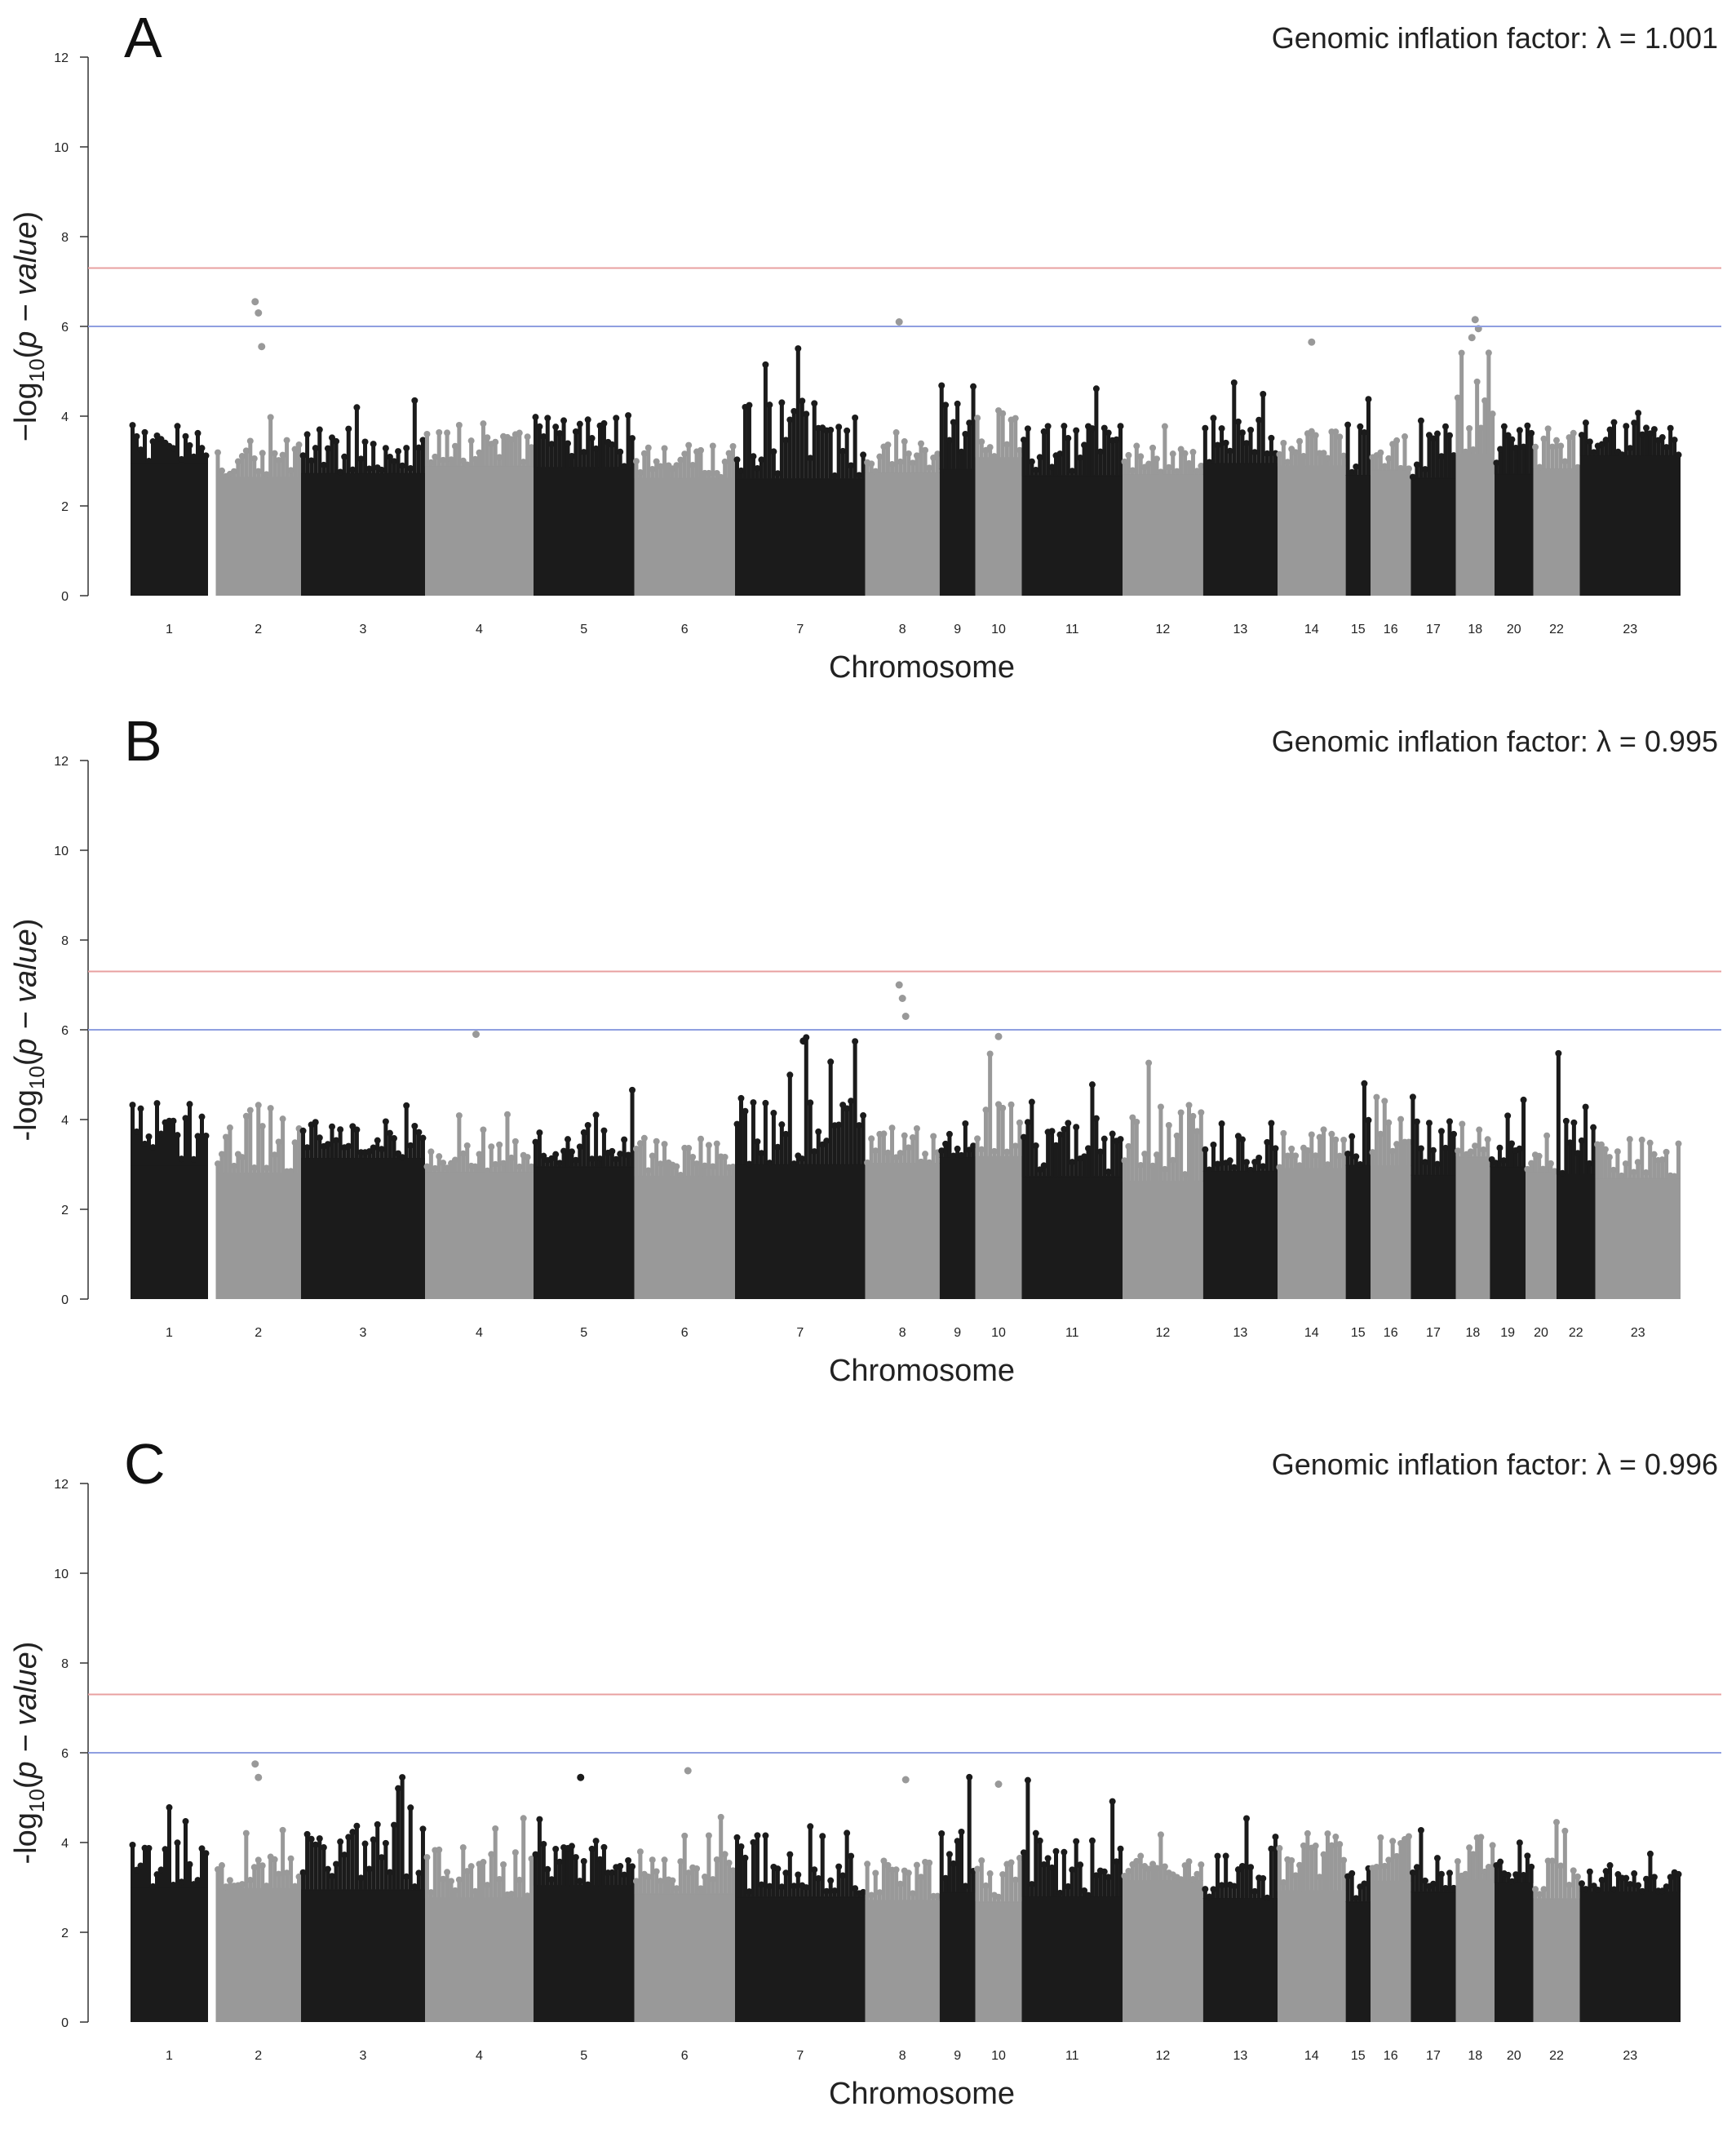  I want to click on chromosome-label: 1, so click(169, 629).